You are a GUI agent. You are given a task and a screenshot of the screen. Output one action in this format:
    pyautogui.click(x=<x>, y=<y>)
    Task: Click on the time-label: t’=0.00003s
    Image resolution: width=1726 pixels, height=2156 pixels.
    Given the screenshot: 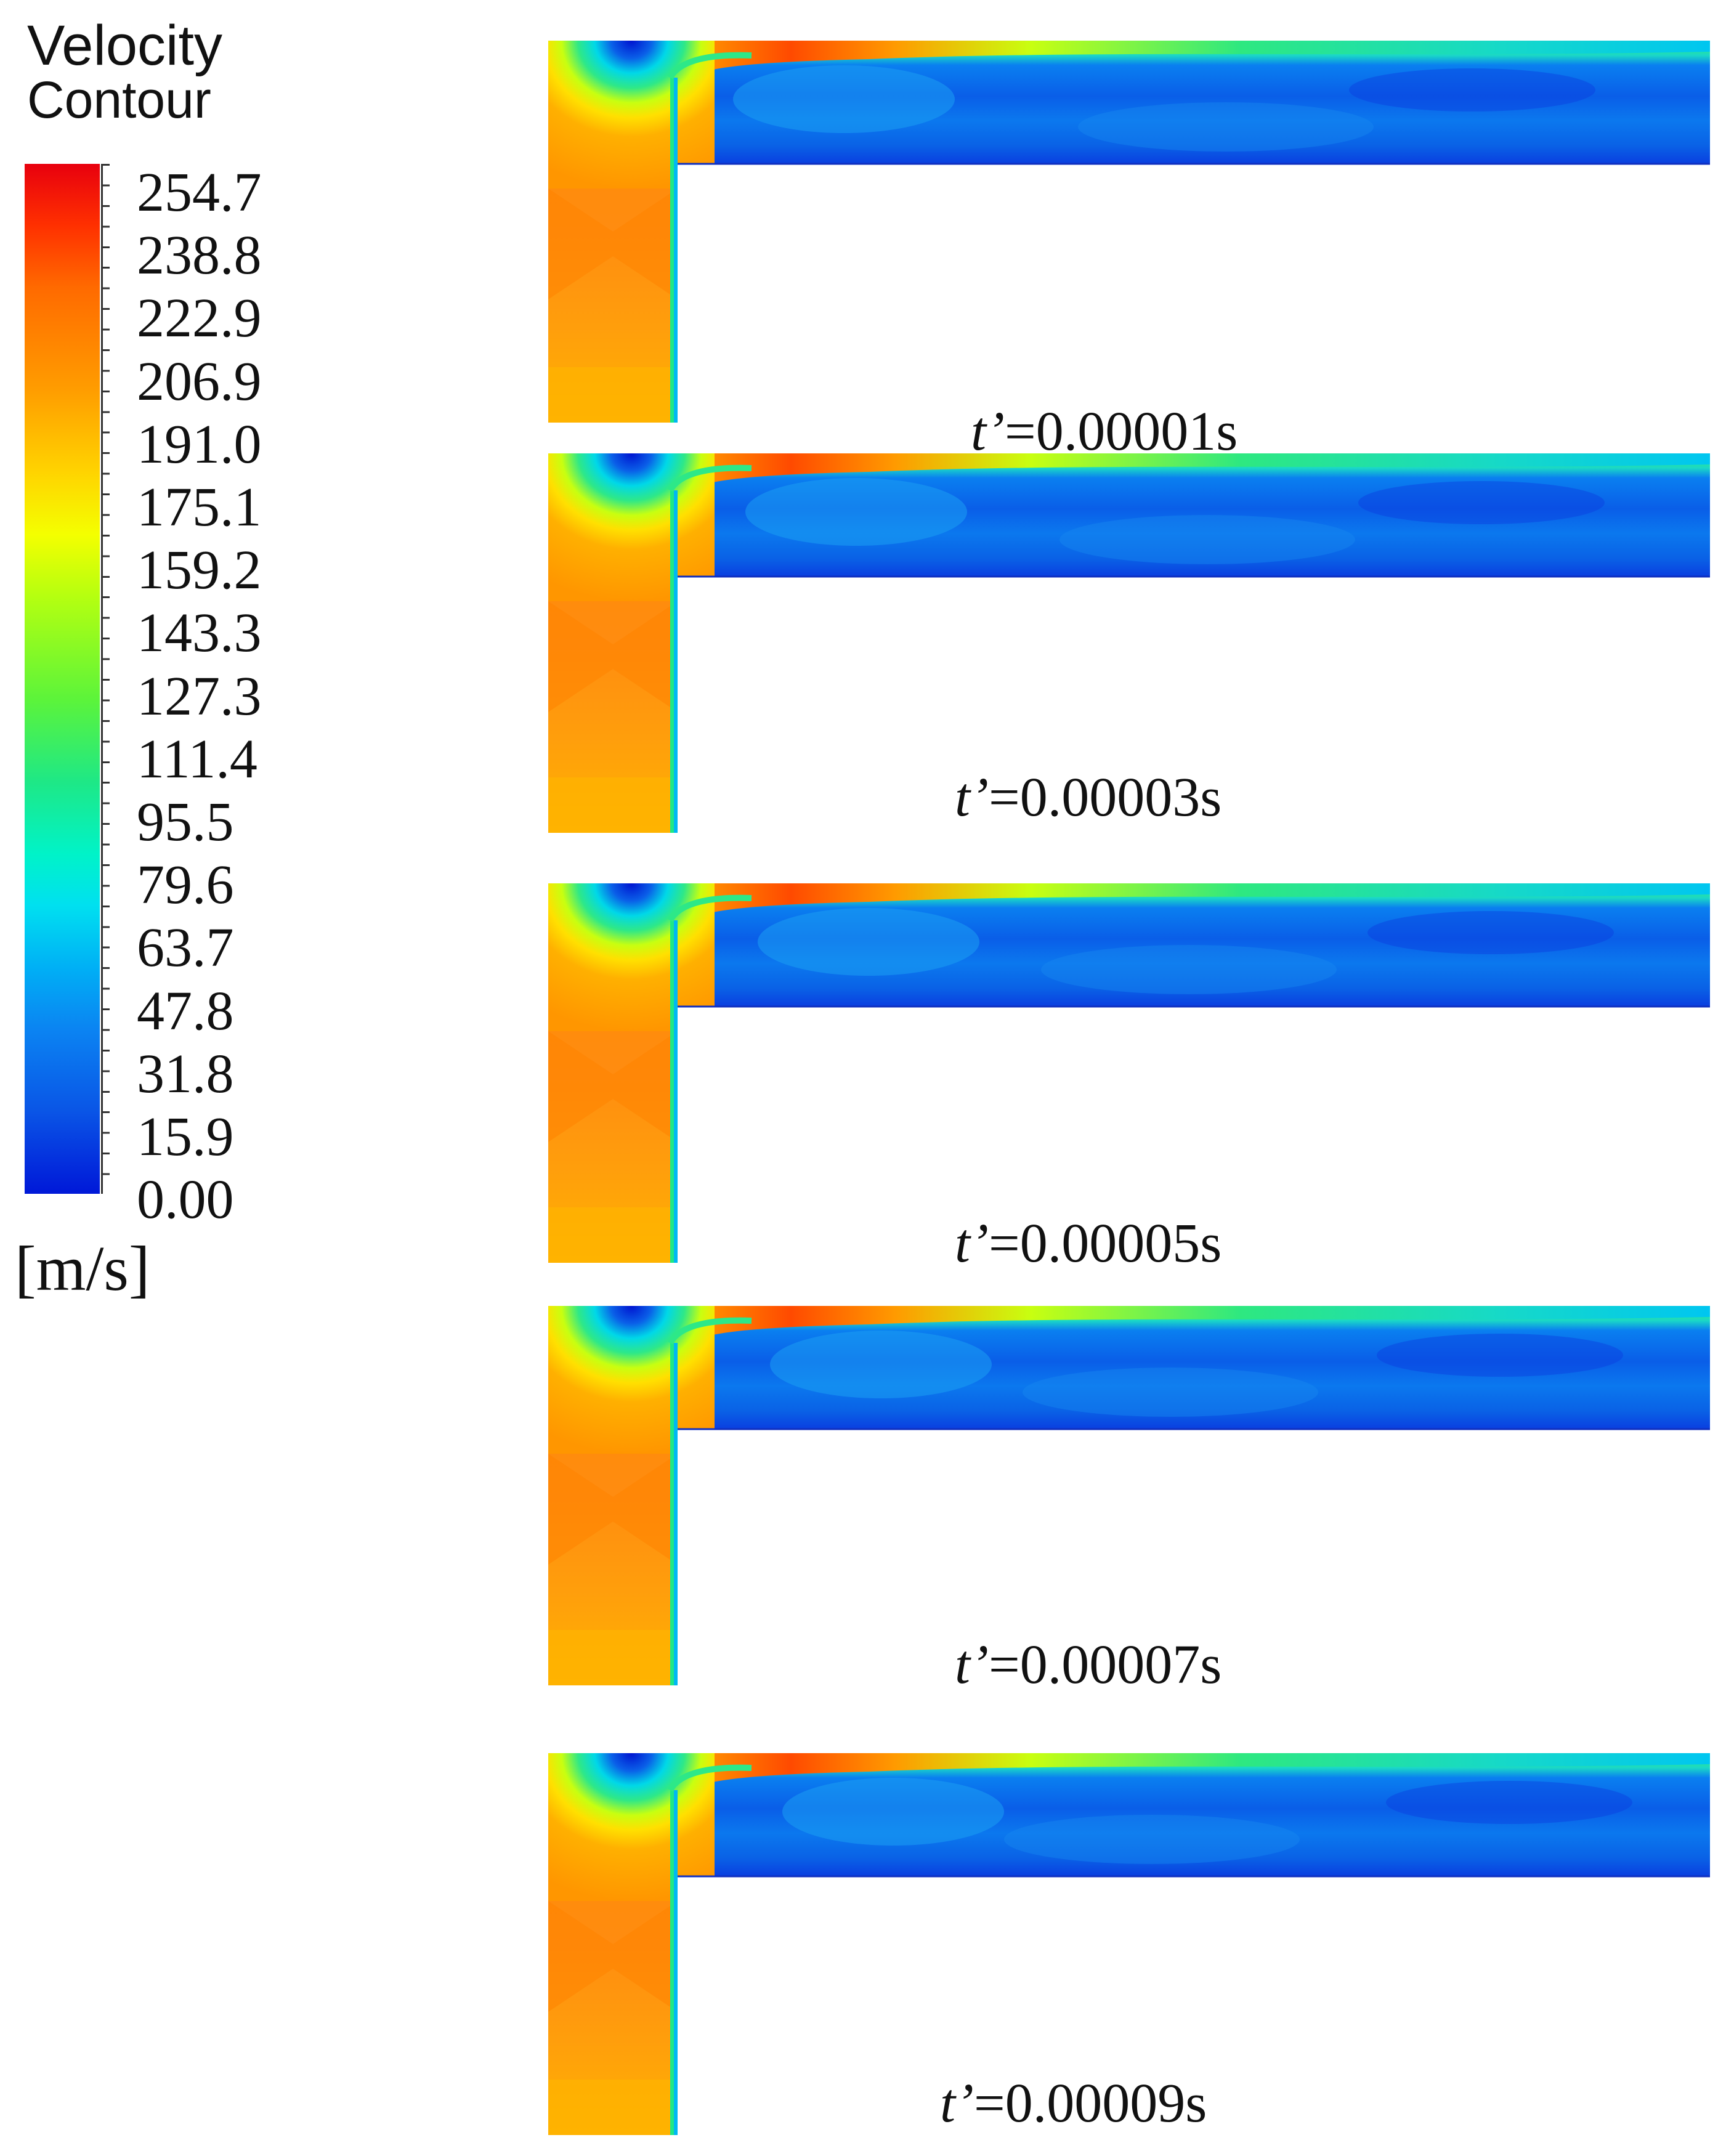 What is the action you would take?
    pyautogui.click(x=1088, y=797)
    